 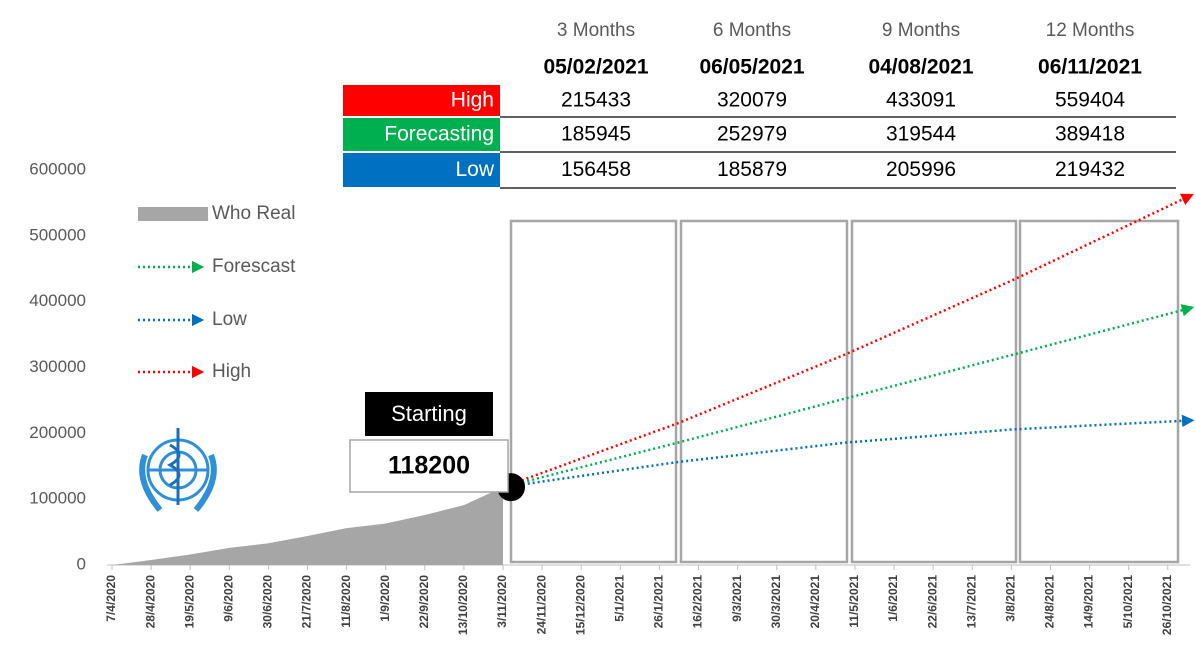 I want to click on table-cell: 252979, so click(x=752, y=134).